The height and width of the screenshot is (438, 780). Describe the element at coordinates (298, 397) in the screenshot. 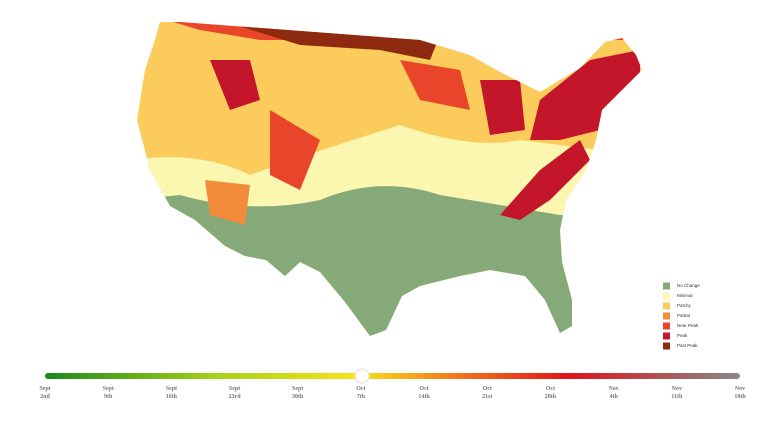

I see `timeline-day: 30th` at that location.